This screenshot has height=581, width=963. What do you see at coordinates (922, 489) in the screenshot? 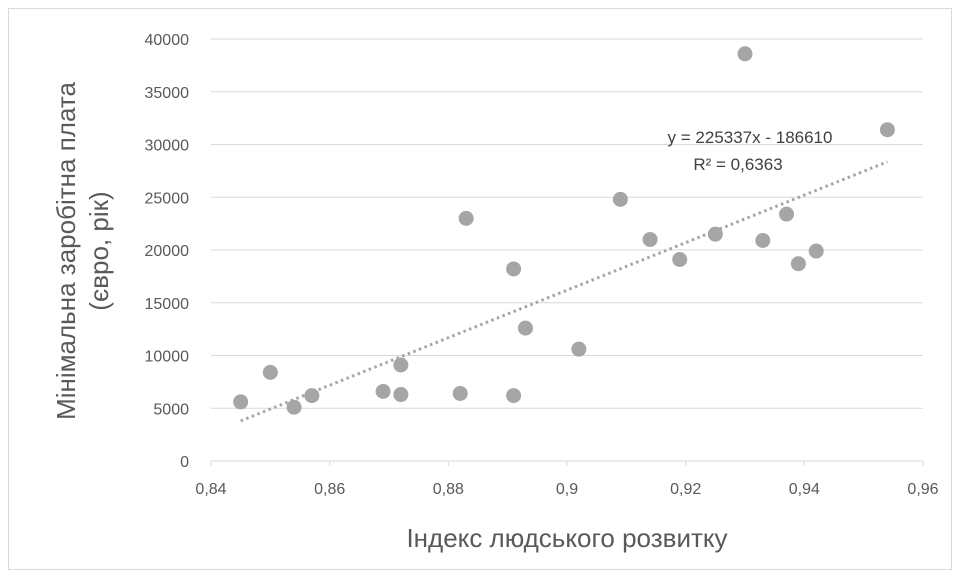
I see `x-tick-label: 0,96` at bounding box center [922, 489].